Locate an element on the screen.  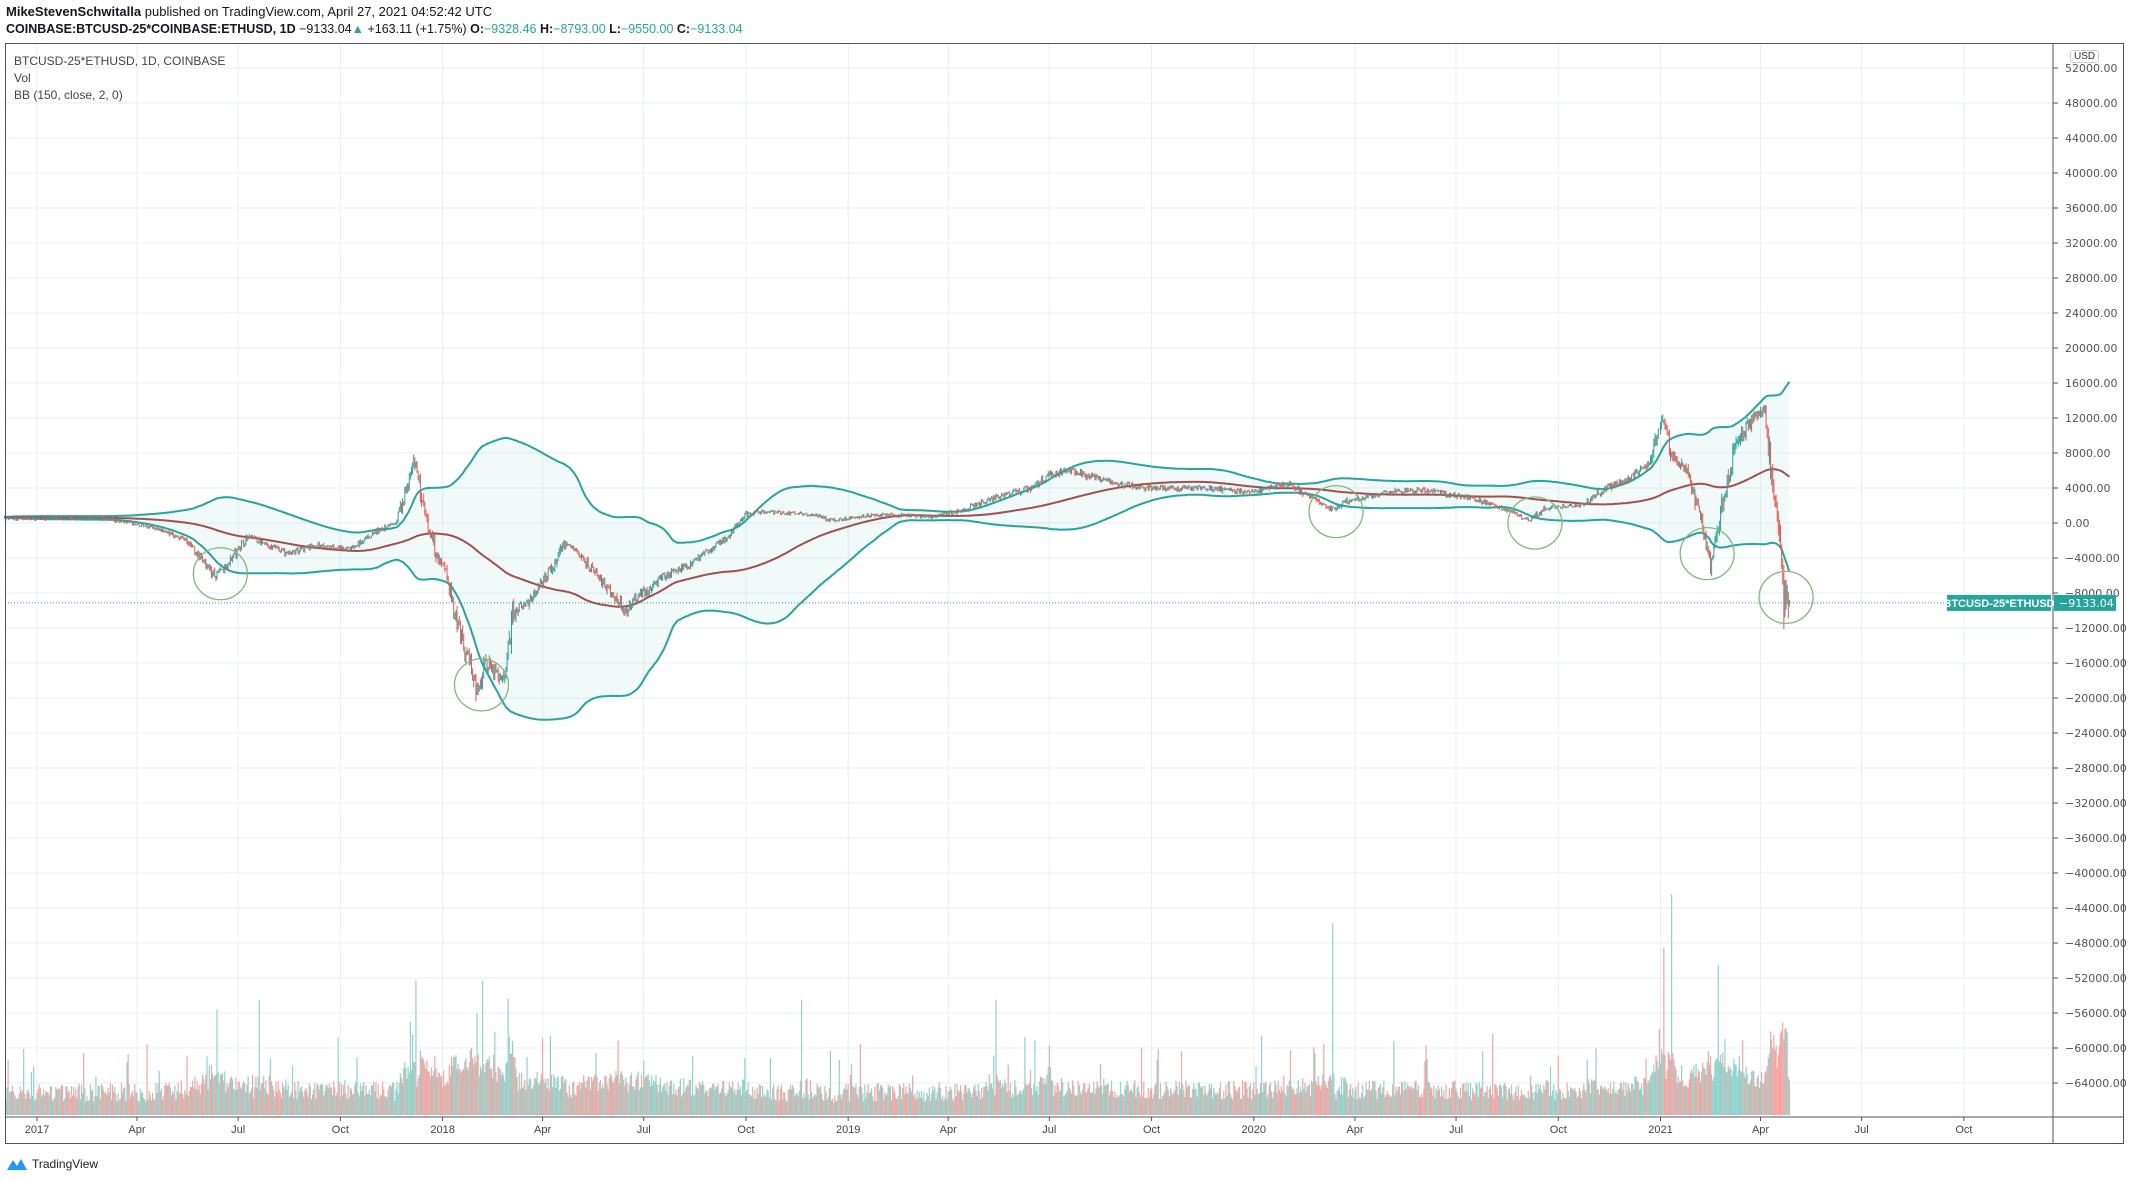
tradingview-logo: TradingView is located at coordinates (52, 1164).